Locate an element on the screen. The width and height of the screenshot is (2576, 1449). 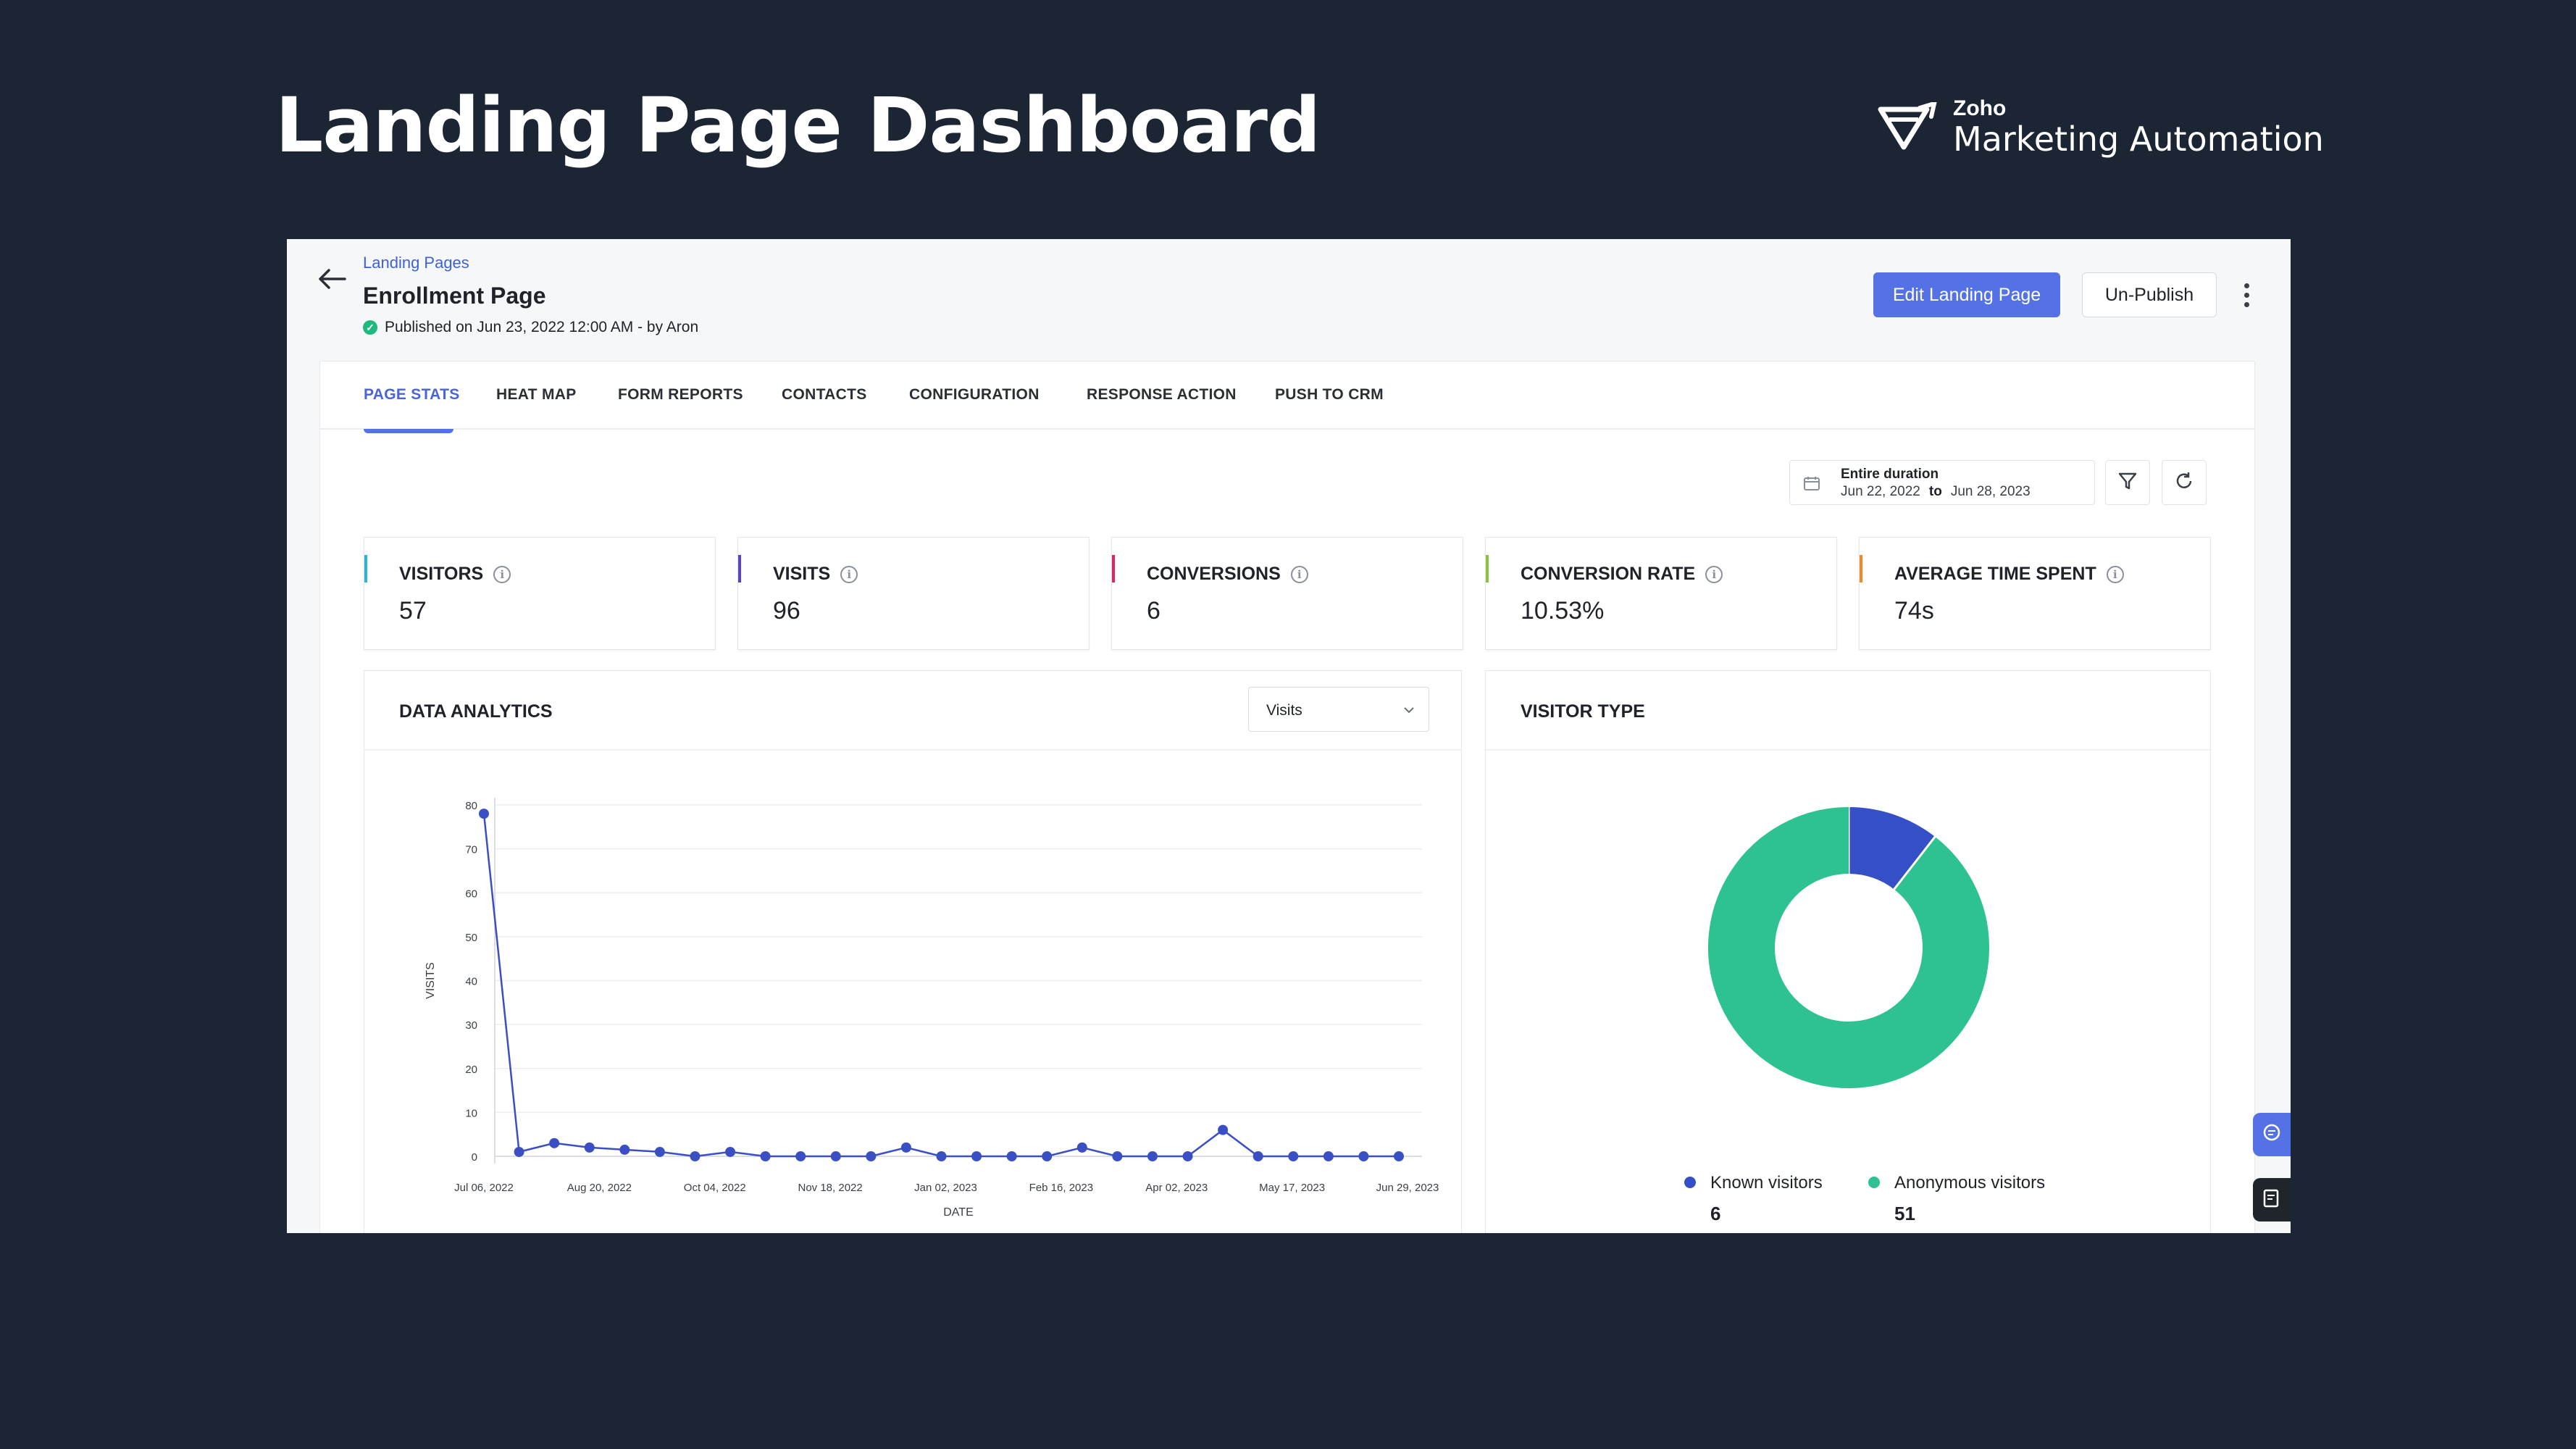
x-tick-label: Jun 29, 2023 is located at coordinates (1407, 1188).